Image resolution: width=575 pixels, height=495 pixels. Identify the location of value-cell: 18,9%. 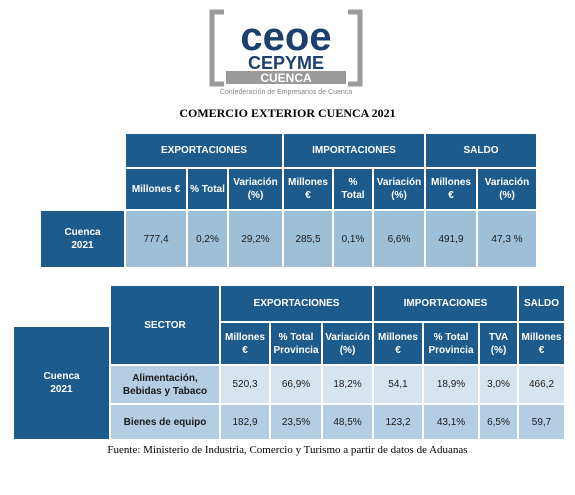
(451, 384).